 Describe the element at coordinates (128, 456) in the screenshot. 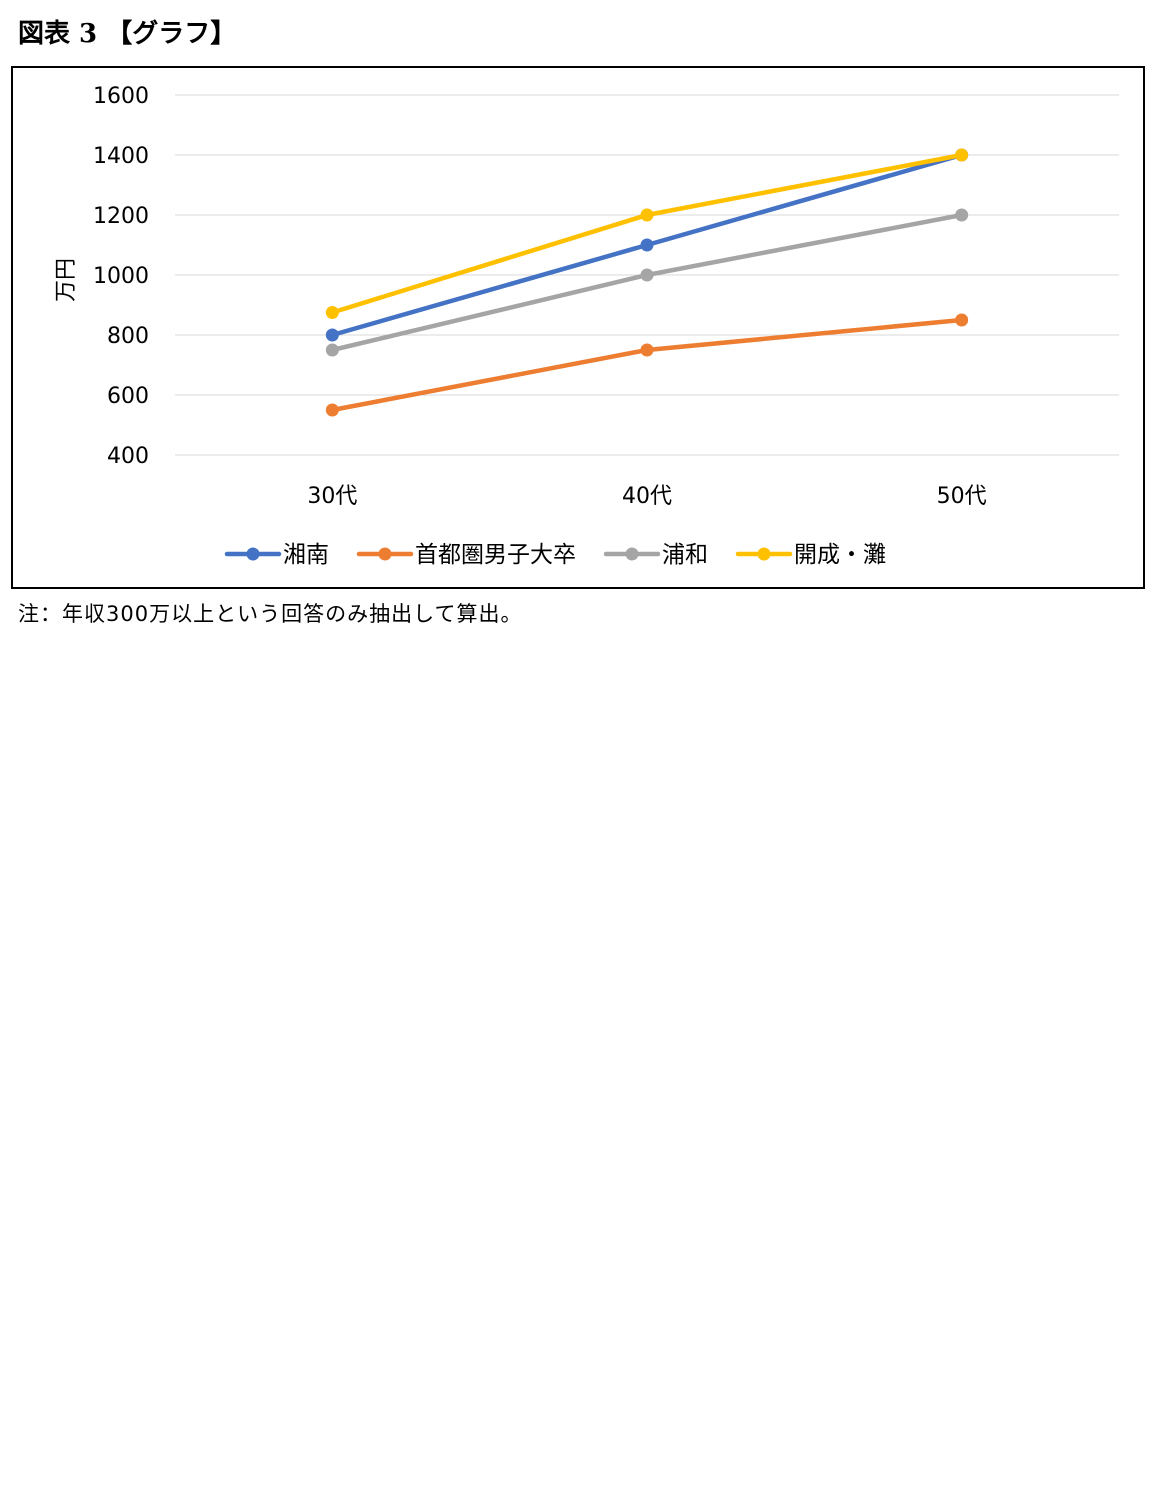

I see `y-tick-label: 400` at that location.